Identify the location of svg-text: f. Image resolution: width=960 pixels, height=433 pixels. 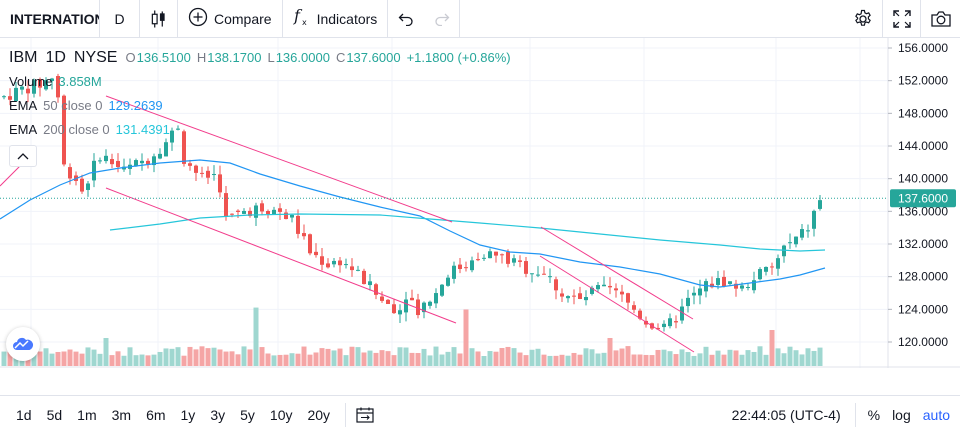
(298, 16).